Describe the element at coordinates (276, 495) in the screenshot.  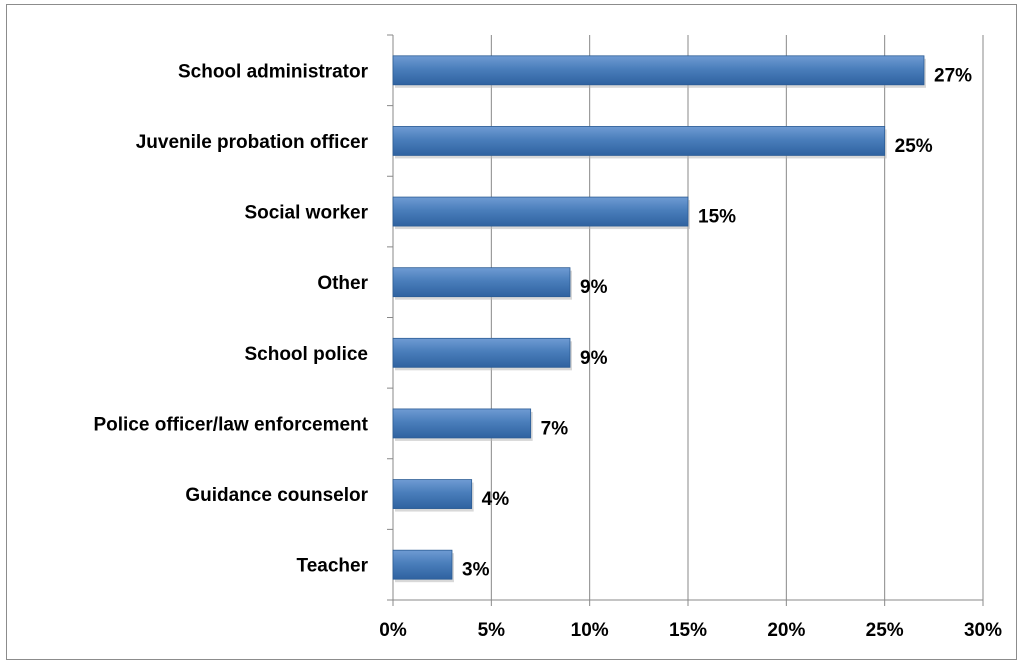
I see `category-label: Guidance counselor` at that location.